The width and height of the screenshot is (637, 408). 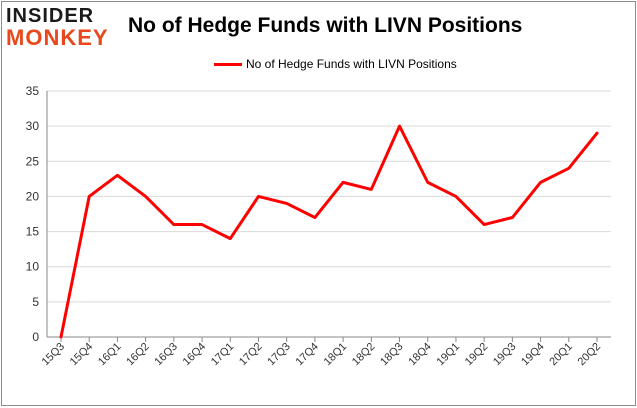 What do you see at coordinates (57, 37) in the screenshot?
I see `logo-line-2: MONKEY` at bounding box center [57, 37].